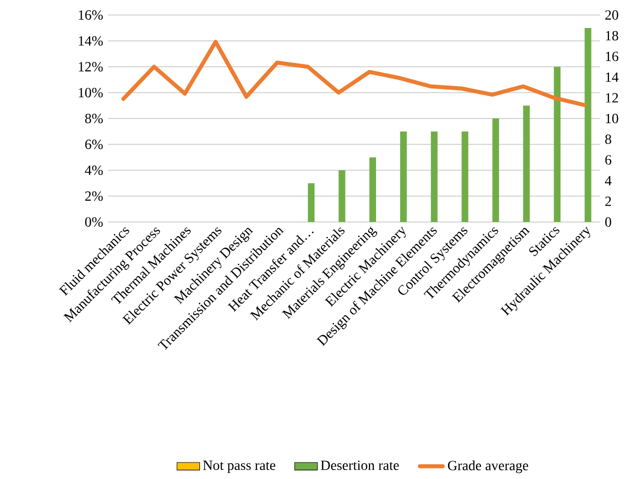 This screenshot has height=479, width=643. What do you see at coordinates (612, 77) in the screenshot?
I see `y2-tick-label: 14` at bounding box center [612, 77].